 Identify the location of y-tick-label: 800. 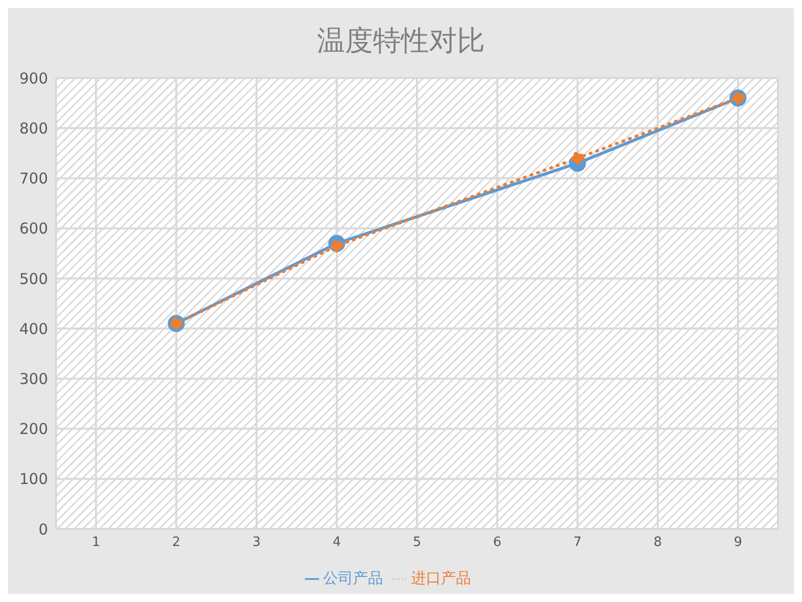
(33, 128).